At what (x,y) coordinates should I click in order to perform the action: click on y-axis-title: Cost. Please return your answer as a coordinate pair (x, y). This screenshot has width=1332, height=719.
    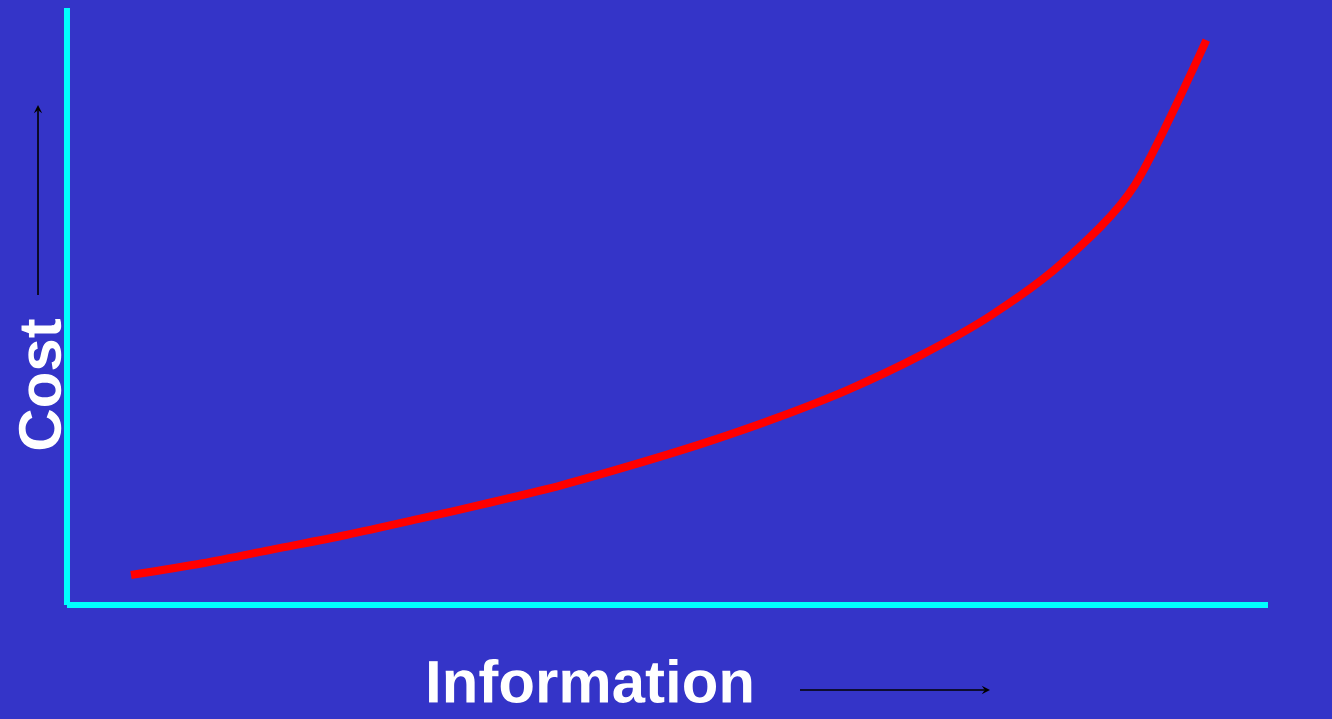
    Looking at the image, I should click on (40, 384).